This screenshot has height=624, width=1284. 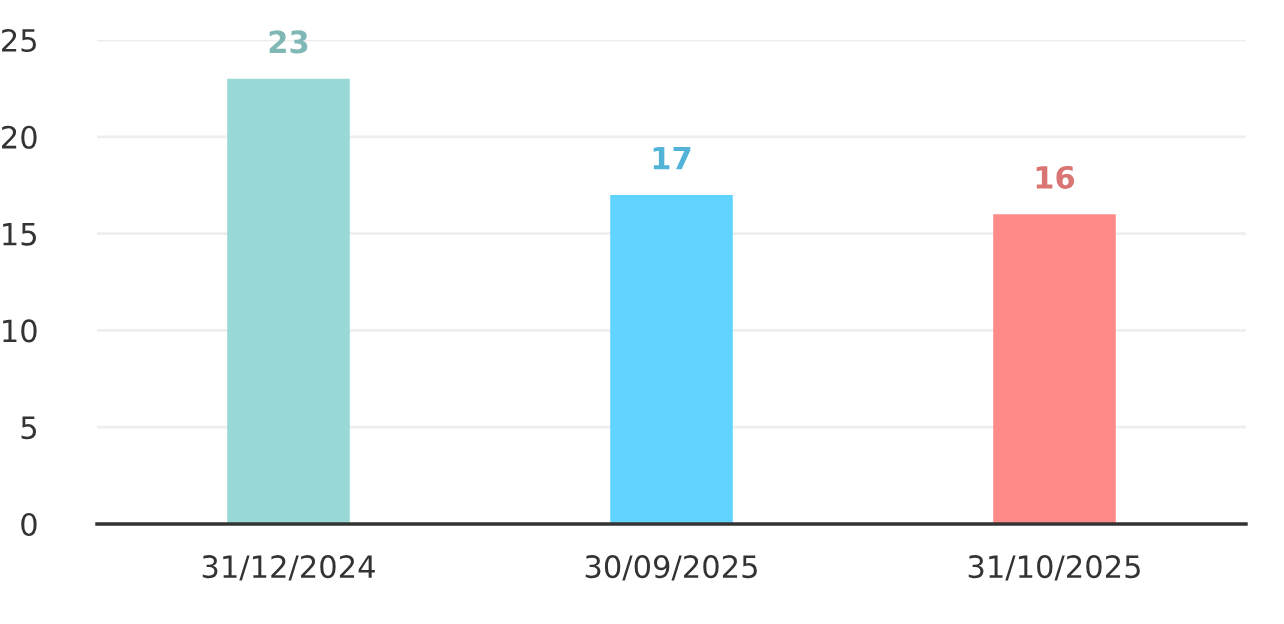 What do you see at coordinates (19, 137) in the screenshot?
I see `y-tick-label: 20` at bounding box center [19, 137].